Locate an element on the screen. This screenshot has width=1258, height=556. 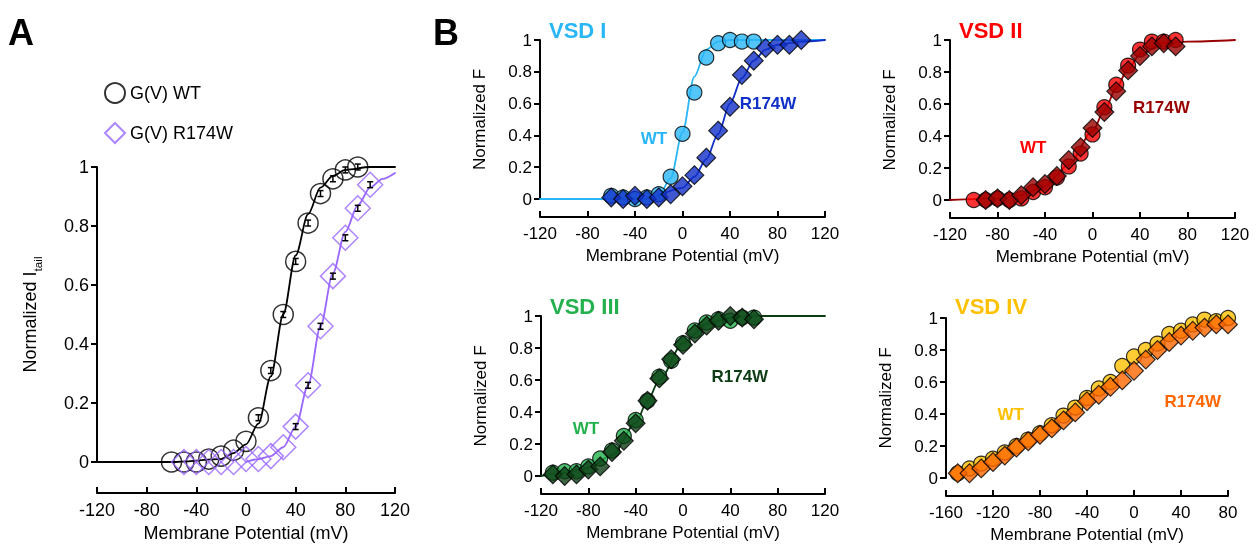
y-axis-title: Normalized Itail is located at coordinates (32, 314).